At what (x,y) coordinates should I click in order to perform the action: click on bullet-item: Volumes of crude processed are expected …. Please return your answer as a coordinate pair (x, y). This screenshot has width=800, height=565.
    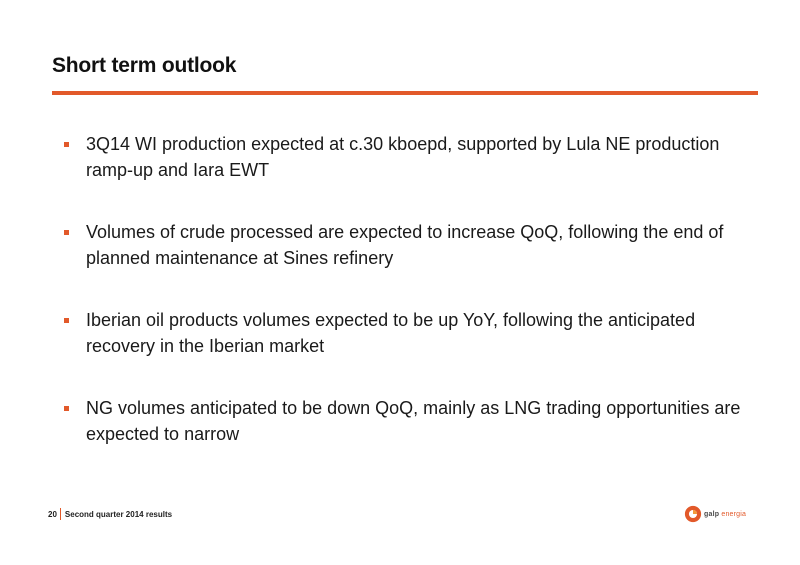
    Looking at the image, I should click on (414, 245).